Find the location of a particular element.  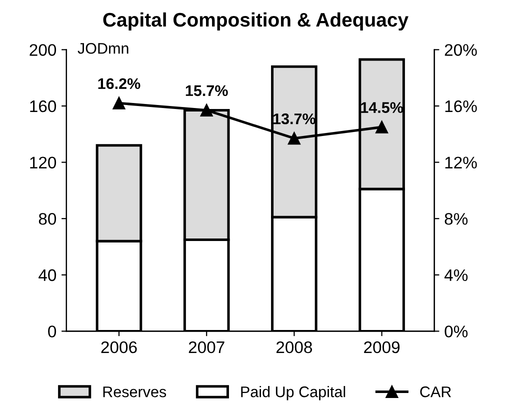

y-tick-label: 120 is located at coordinates (43, 162).